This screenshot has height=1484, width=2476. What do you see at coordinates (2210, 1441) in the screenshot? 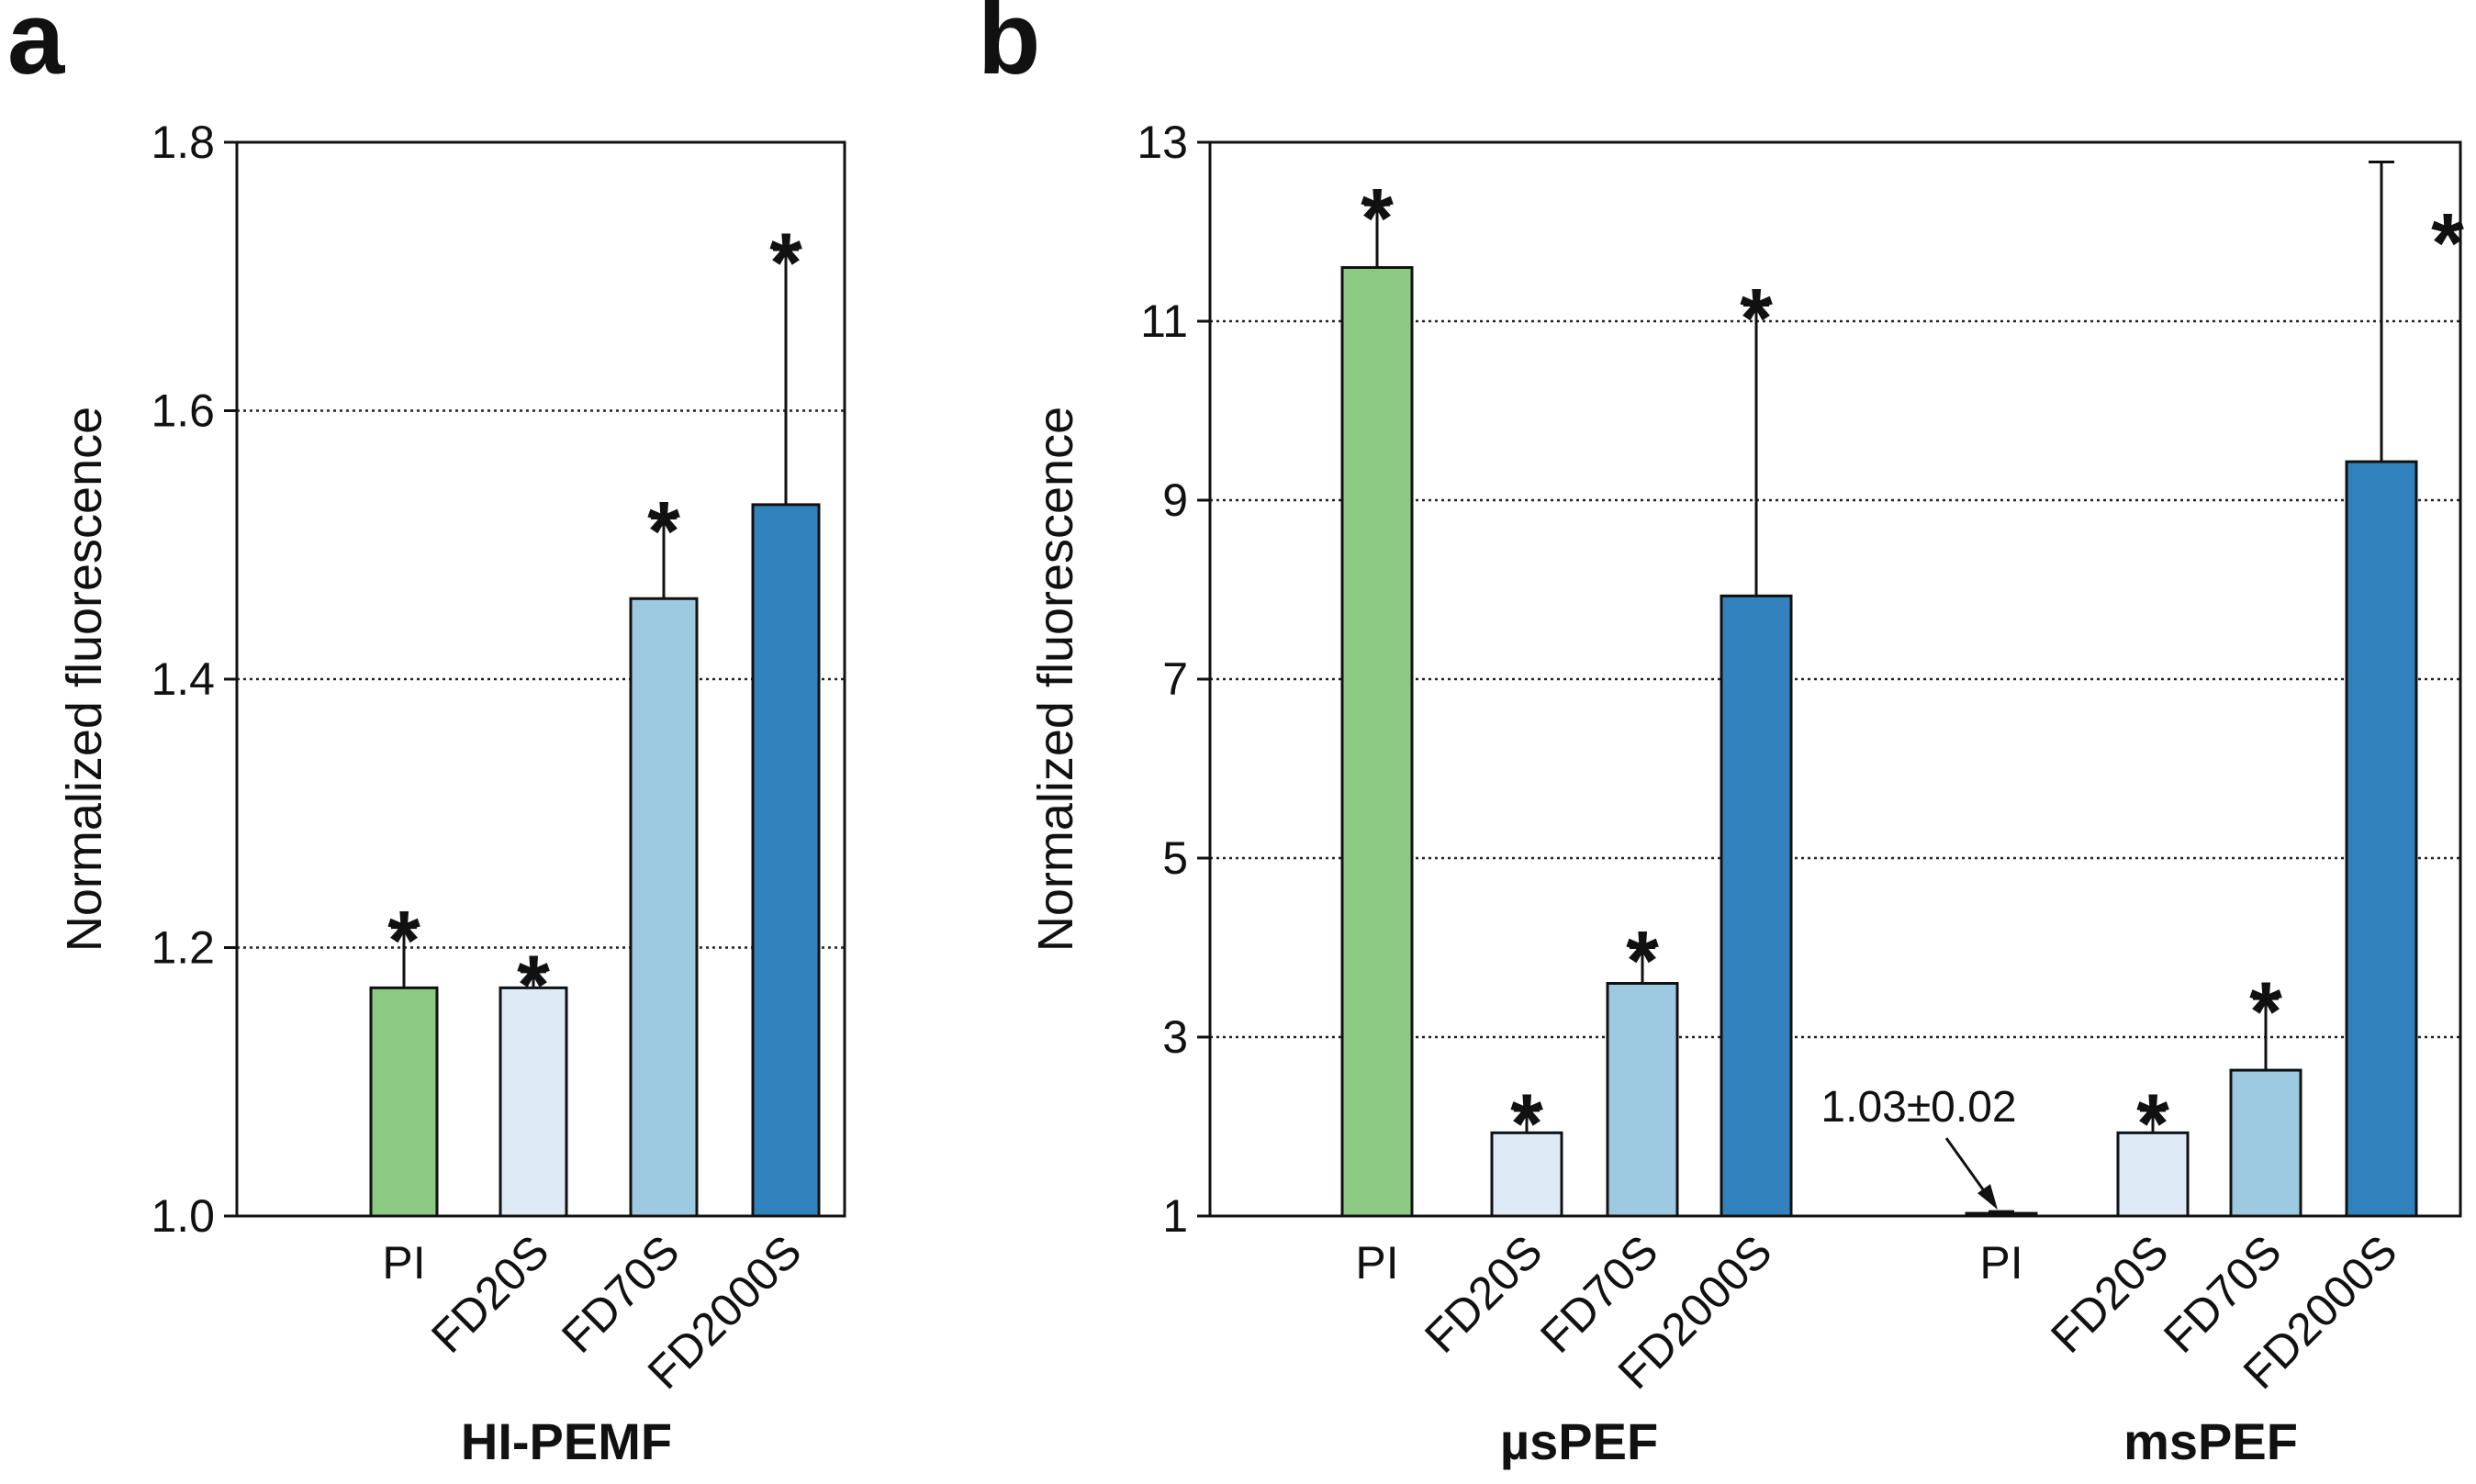
I see `group-label: msPEF` at bounding box center [2210, 1441].